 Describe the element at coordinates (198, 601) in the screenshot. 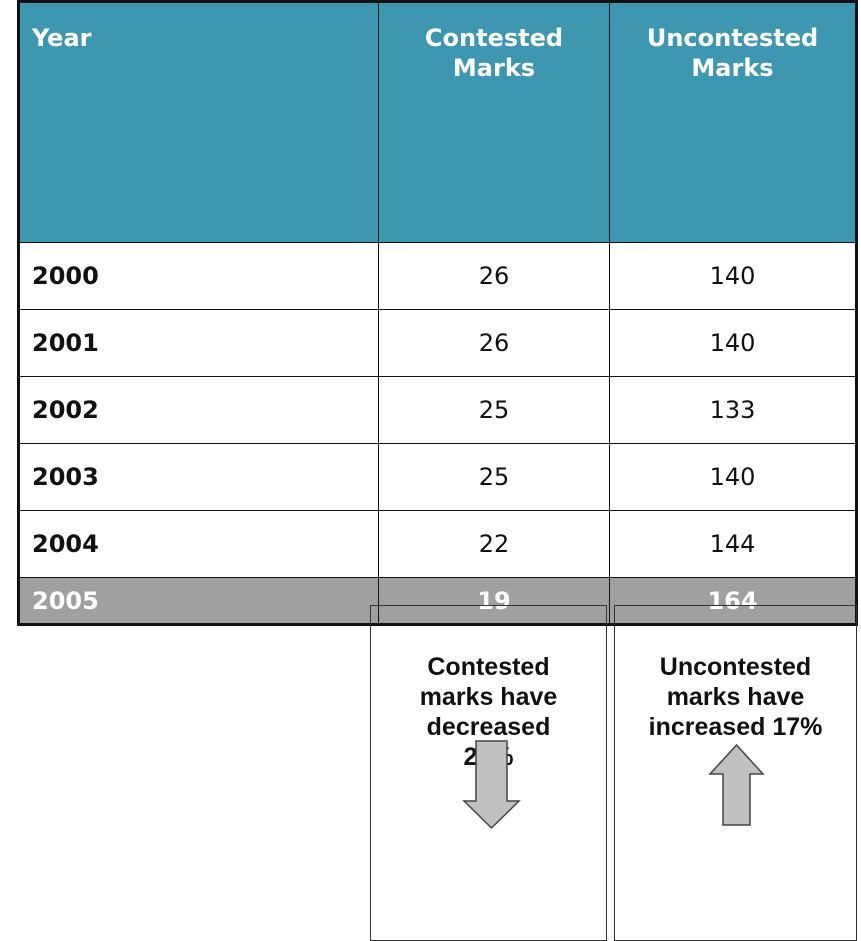

I see `year-cell: 2005` at that location.